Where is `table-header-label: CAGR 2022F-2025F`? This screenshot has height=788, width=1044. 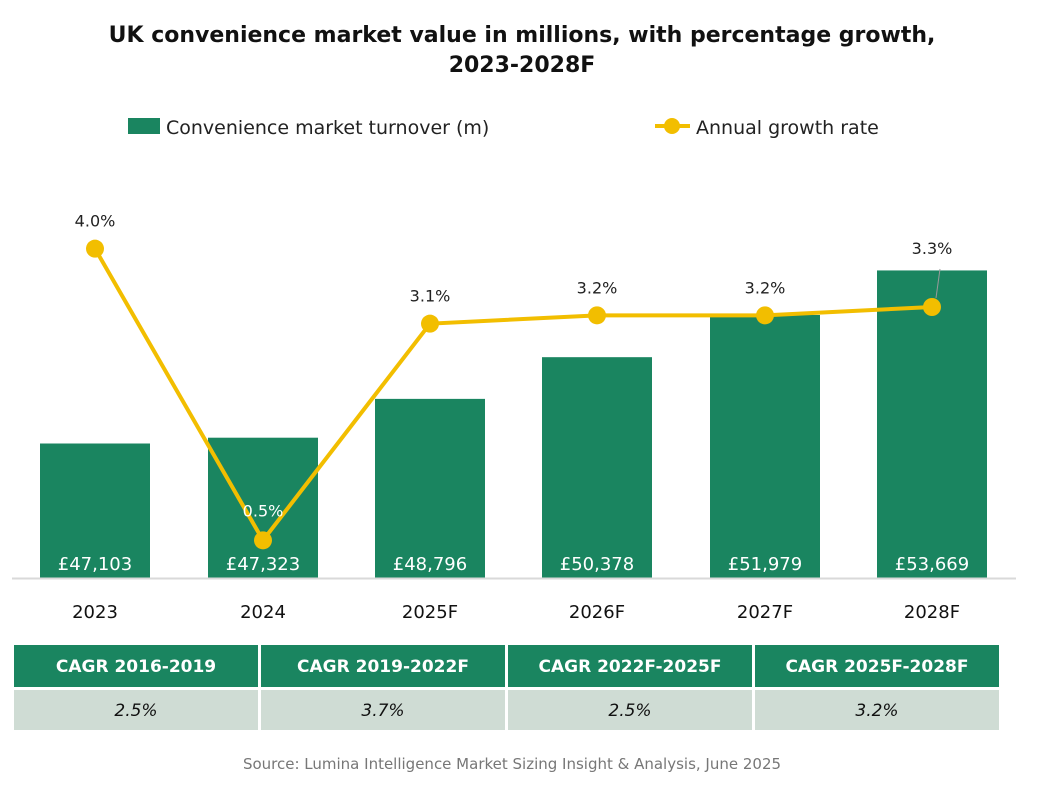 table-header-label: CAGR 2022F-2025F is located at coordinates (630, 667).